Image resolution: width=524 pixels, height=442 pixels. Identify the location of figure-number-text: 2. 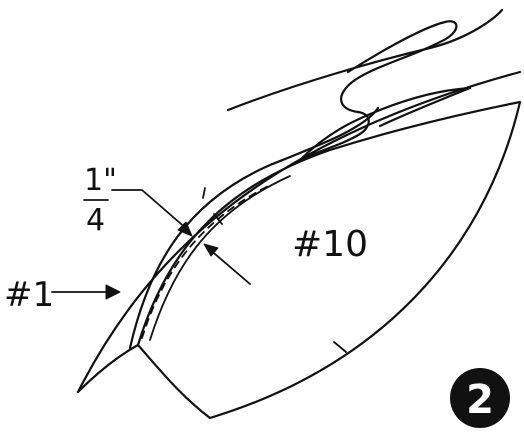
(480, 400).